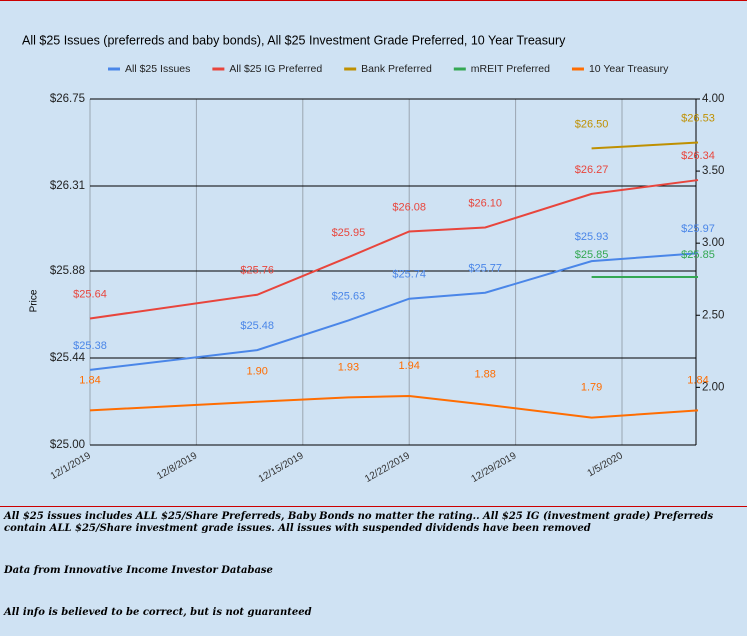  I want to click on data-label: $25.64, so click(90, 294).